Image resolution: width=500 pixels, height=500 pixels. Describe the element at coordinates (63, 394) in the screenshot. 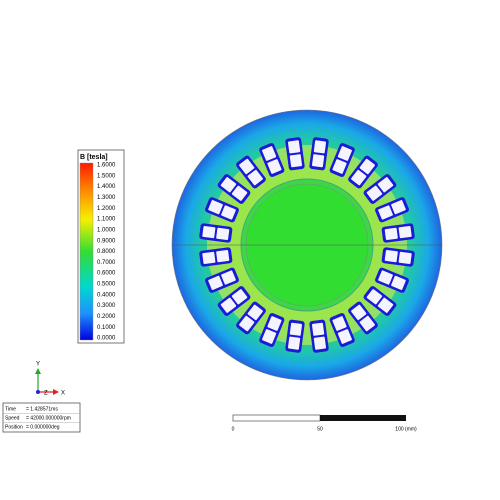

I see `axis-x-label: X` at that location.